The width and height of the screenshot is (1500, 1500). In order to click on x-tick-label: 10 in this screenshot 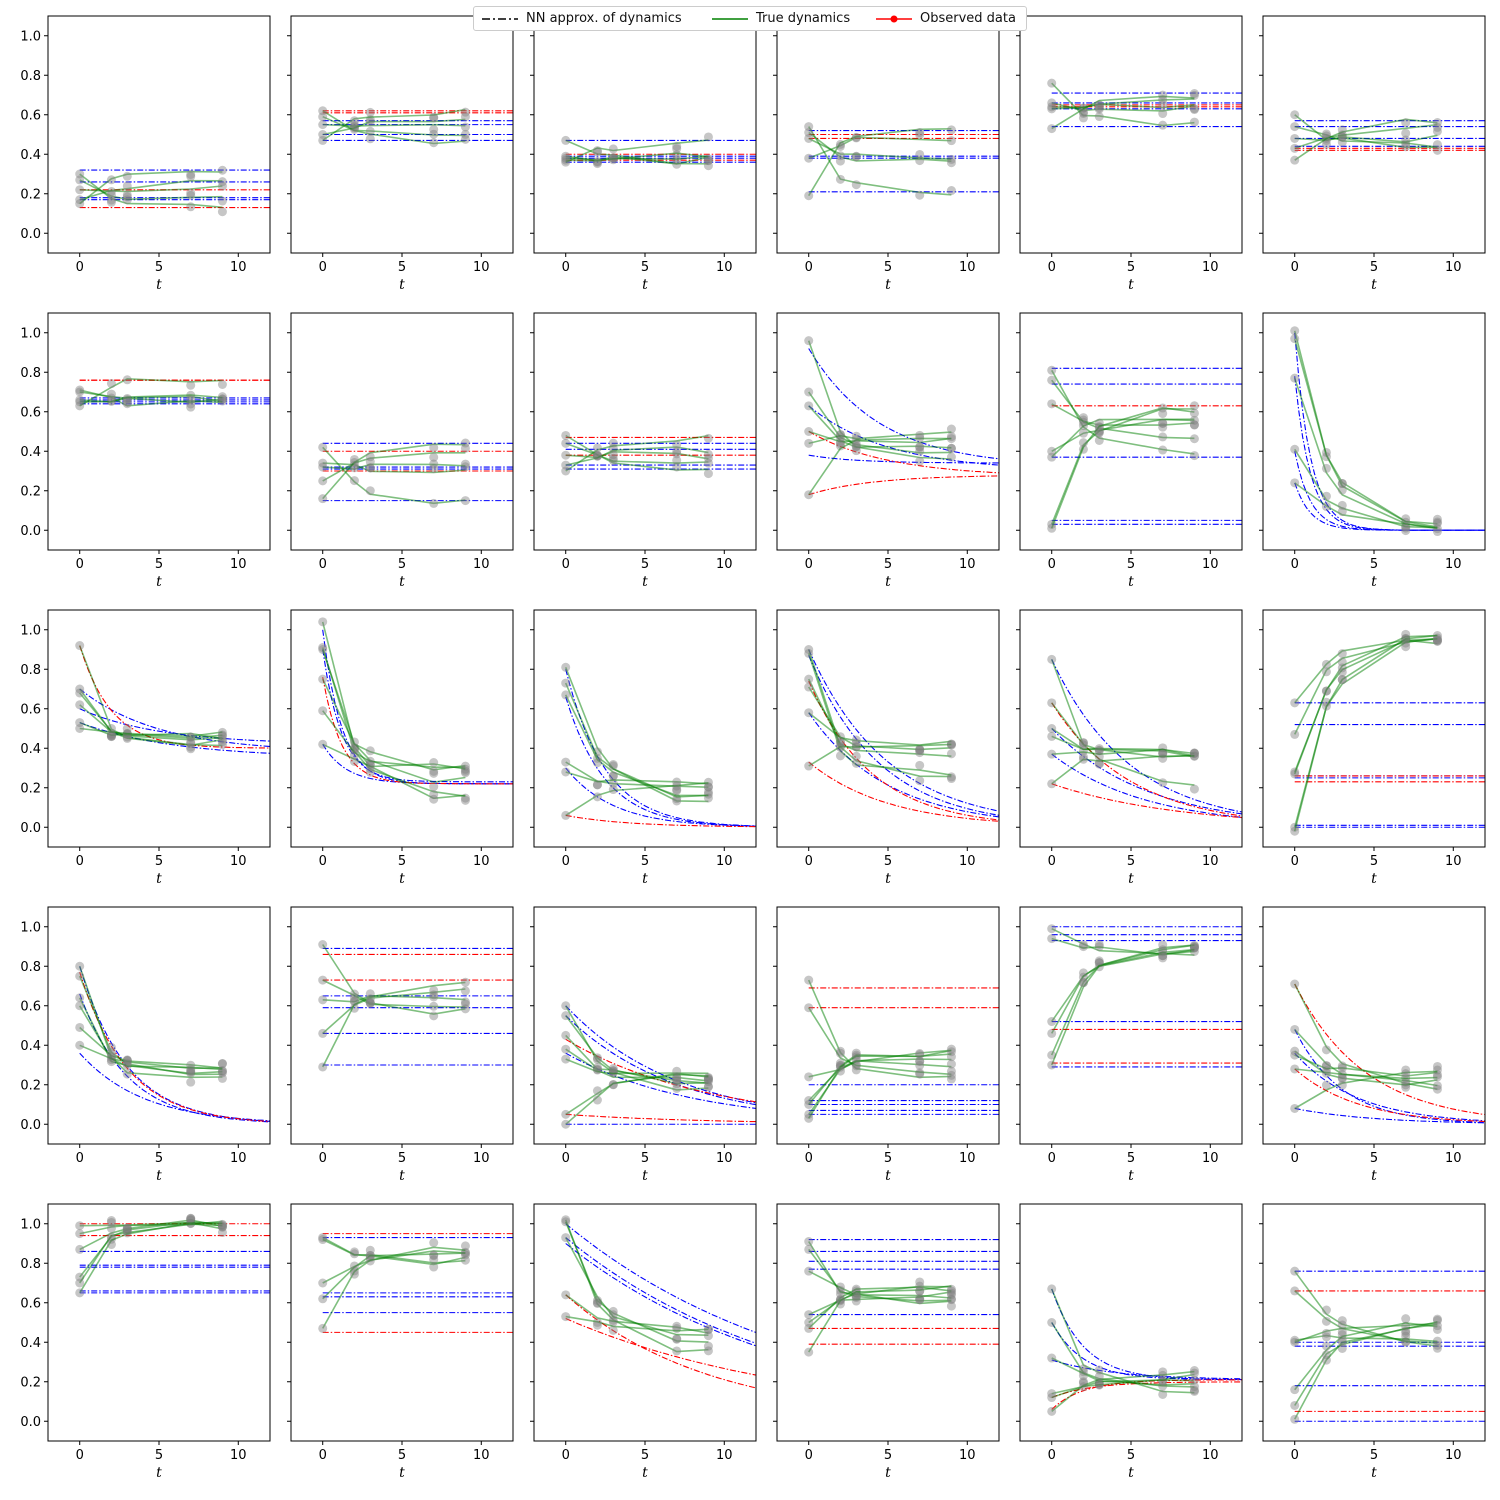, I will do `click(481, 1455)`.